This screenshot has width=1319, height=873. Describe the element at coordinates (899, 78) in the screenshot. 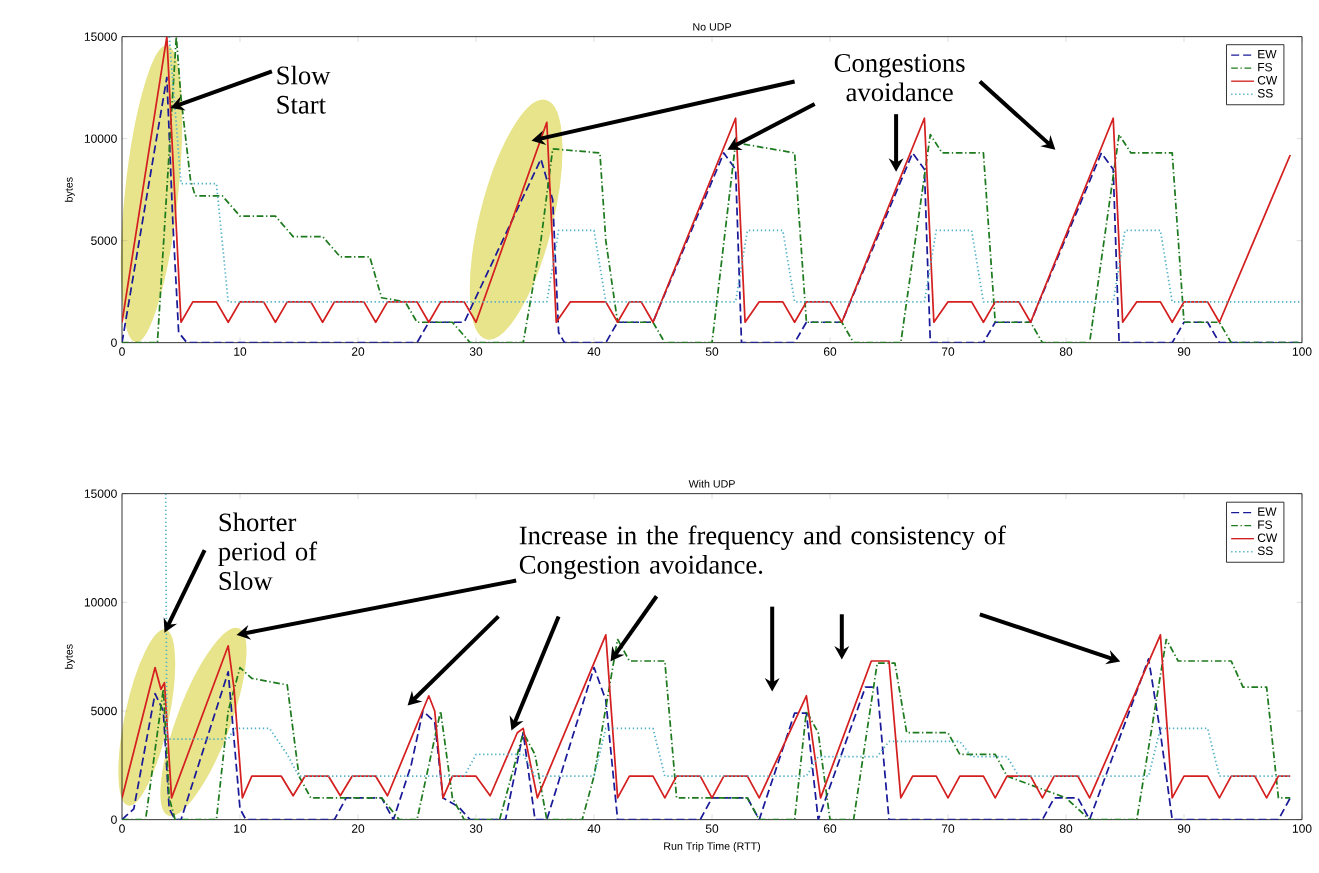

I see `annotation: Congestions avoidance` at that location.